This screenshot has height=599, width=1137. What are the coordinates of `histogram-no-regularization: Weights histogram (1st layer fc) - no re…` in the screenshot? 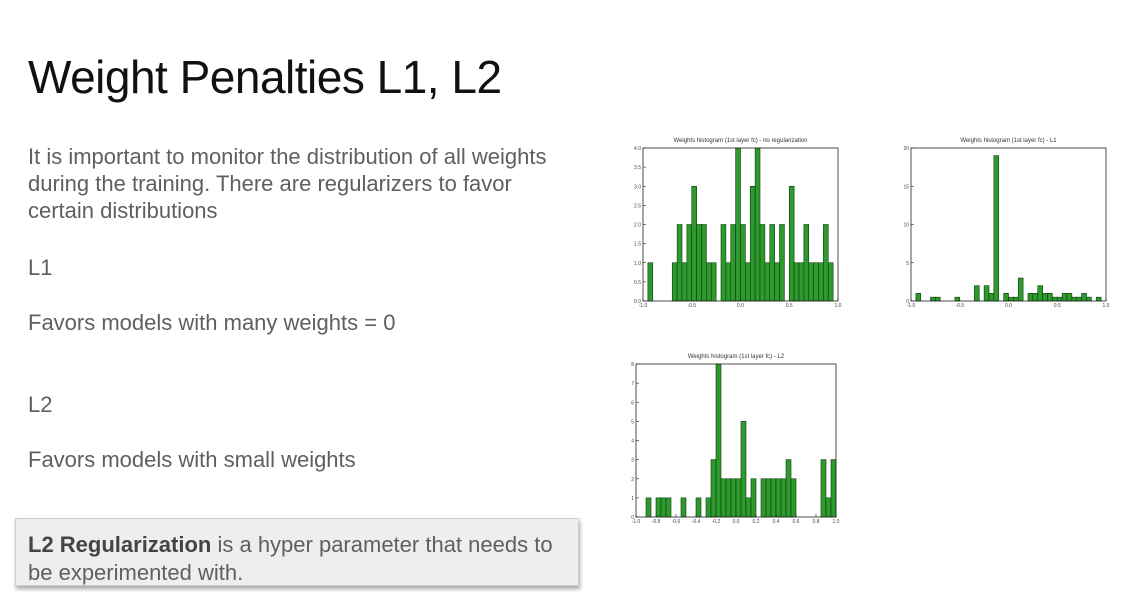 It's located at (738, 223).